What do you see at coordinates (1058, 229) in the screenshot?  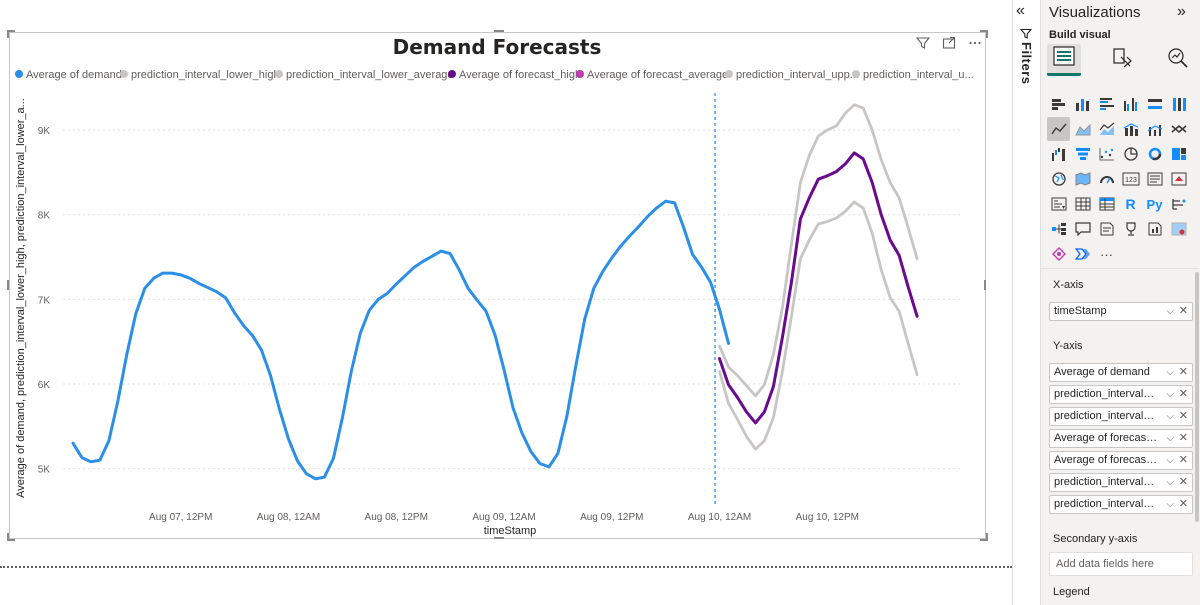 I see `decomposition-tree-icon` at bounding box center [1058, 229].